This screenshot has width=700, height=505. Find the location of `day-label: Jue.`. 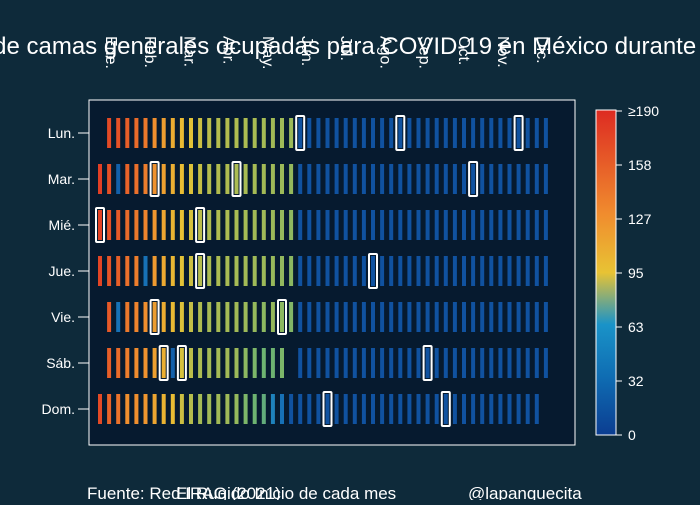

day-label: Jue. is located at coordinates (62, 271).